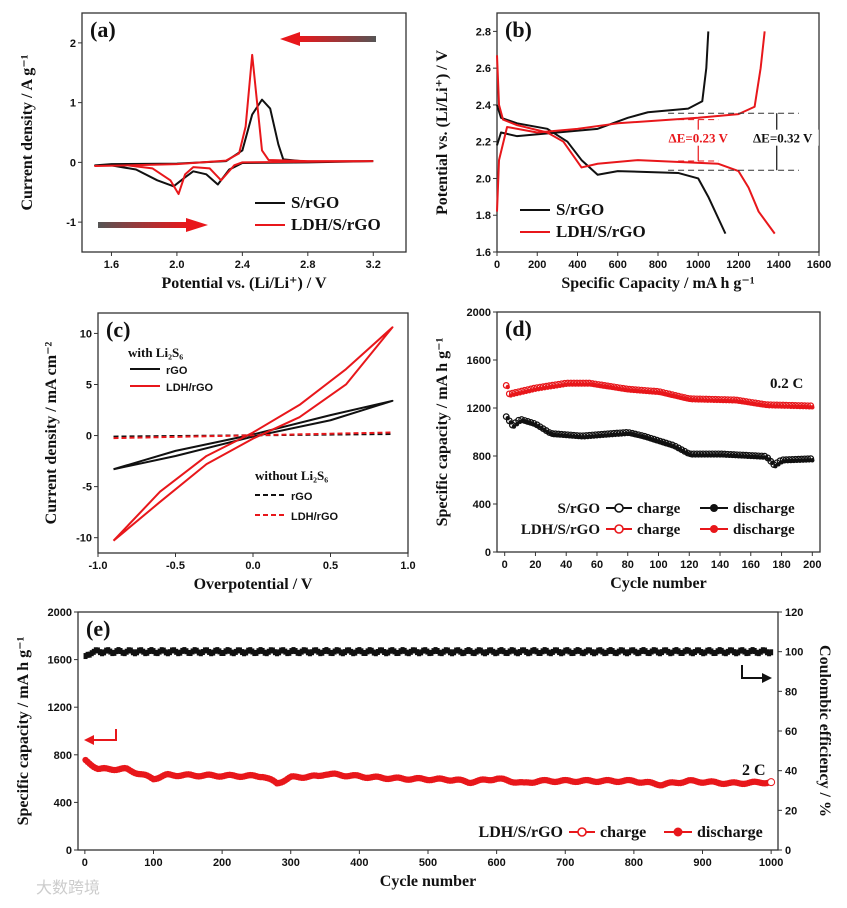 This screenshot has width=847, height=908. What do you see at coordinates (659, 530) in the screenshot?
I see `legend-label: charge` at bounding box center [659, 530].